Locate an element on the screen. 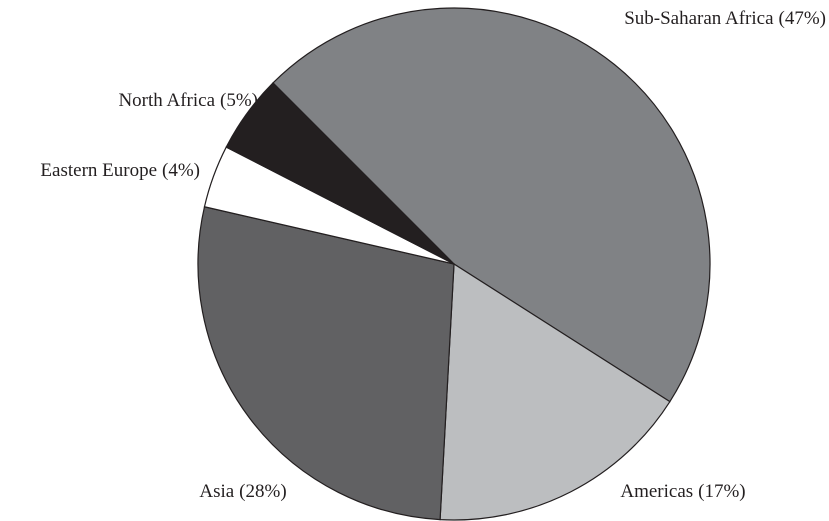 Image resolution: width=829 pixels, height=521 pixels. slice-label: North Africa (5%) is located at coordinates (188, 100).